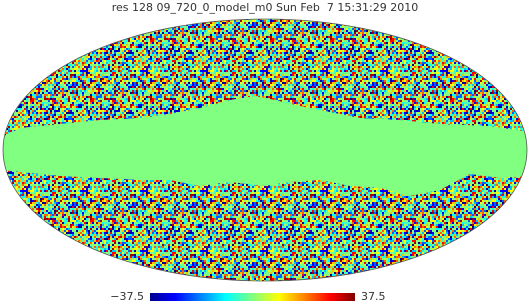  What do you see at coordinates (127, 296) in the screenshot?
I see `colorbar-min: −37.5` at bounding box center [127, 296].